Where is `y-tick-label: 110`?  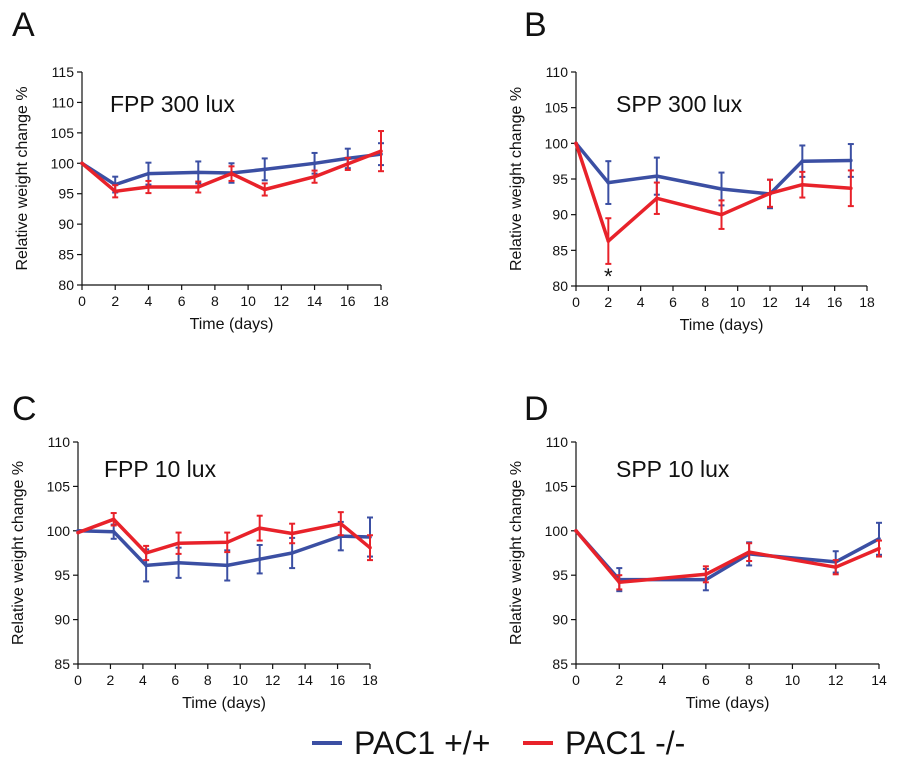 y-tick-label: 110 is located at coordinates (59, 442).